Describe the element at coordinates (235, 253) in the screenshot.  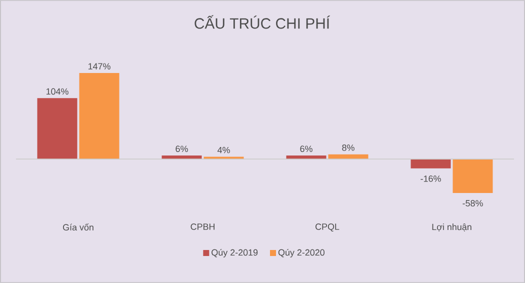
I see `legend-label: Qúy 2-2019` at that location.